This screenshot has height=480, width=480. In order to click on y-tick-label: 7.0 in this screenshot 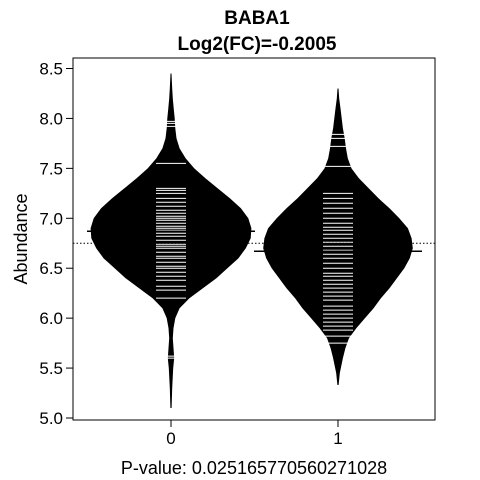, I will do `click(51, 218)`.